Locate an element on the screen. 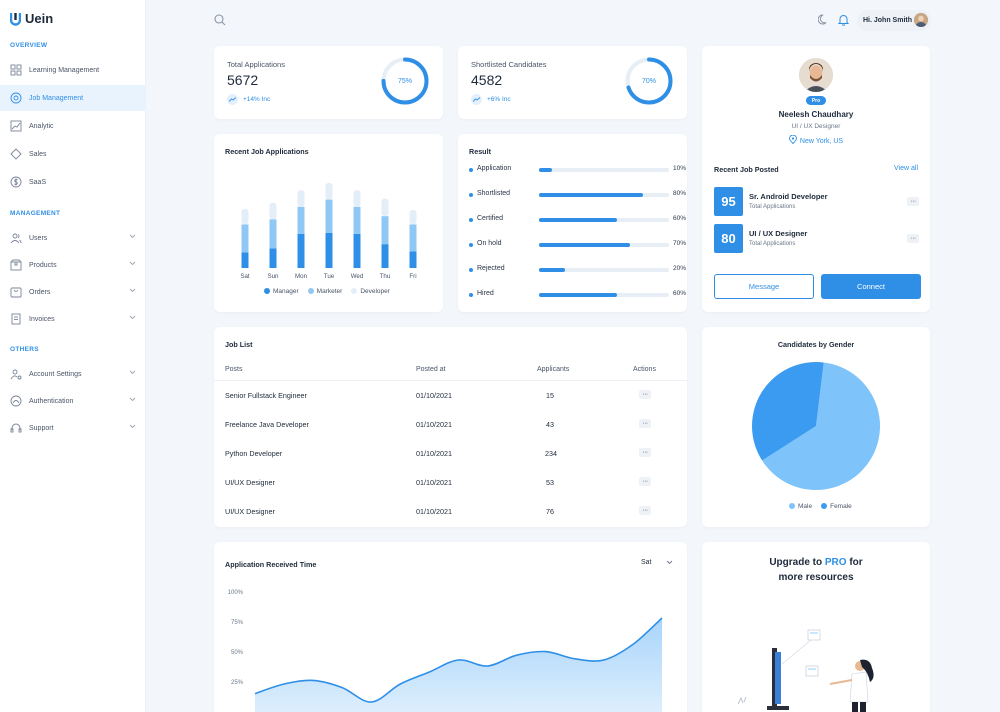  card-title: Candidates by Gender is located at coordinates (816, 344).